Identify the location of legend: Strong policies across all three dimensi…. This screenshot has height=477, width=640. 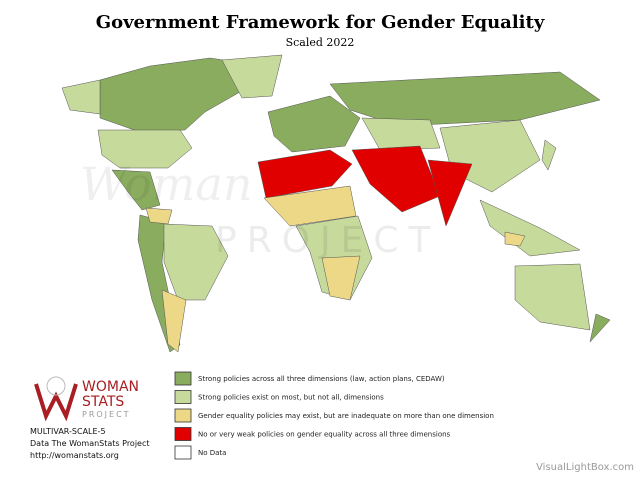
(334, 415).